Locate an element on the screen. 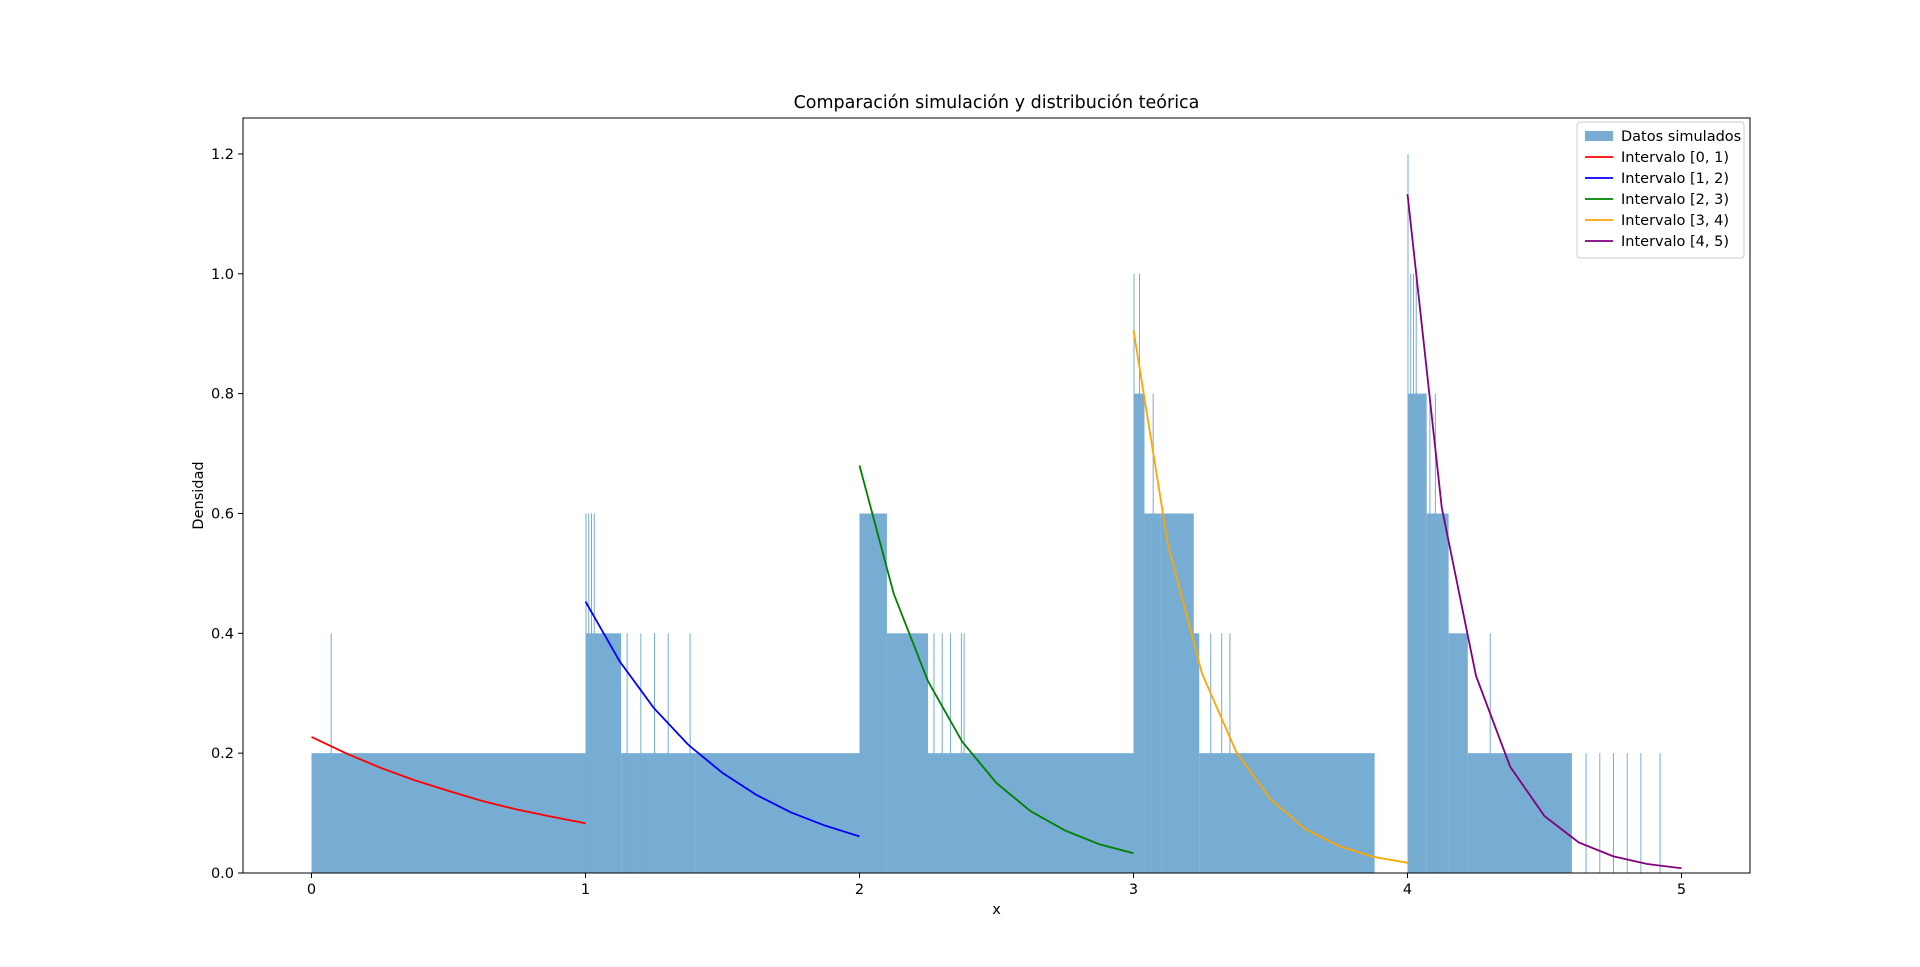 Image resolution: width=1920 pixels, height=967 pixels. y-axis-ticks: 0.0 0.2 0.4 0.6 0.8 1.0 1.2 is located at coordinates (227, 514).